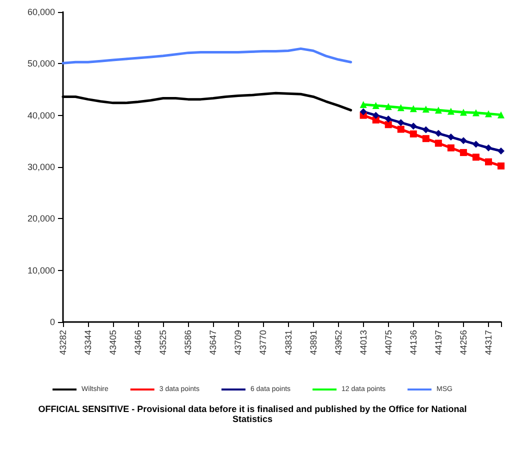 This screenshot has width=505, height=461. Describe the element at coordinates (138, 343) in the screenshot. I see `x-tick-label: 43466` at that location.